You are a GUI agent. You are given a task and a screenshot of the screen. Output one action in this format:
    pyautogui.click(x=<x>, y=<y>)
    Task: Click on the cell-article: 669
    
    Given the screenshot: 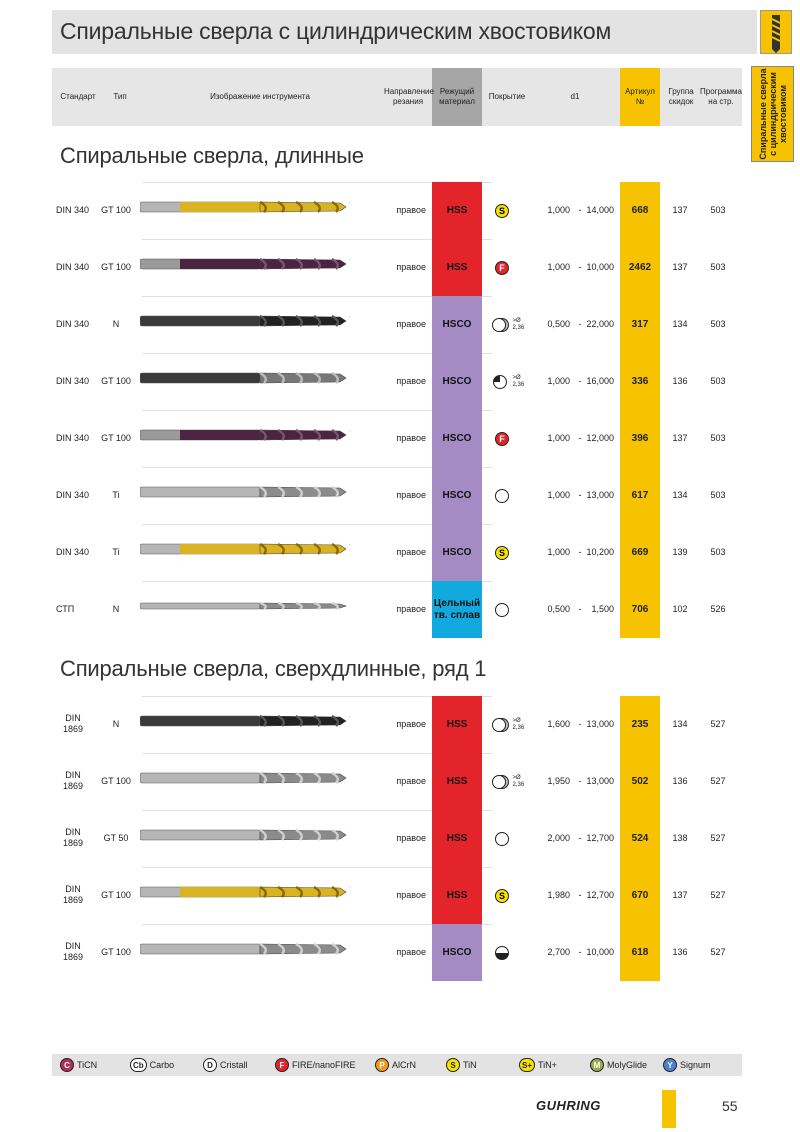 What is the action you would take?
    pyautogui.click(x=640, y=552)
    